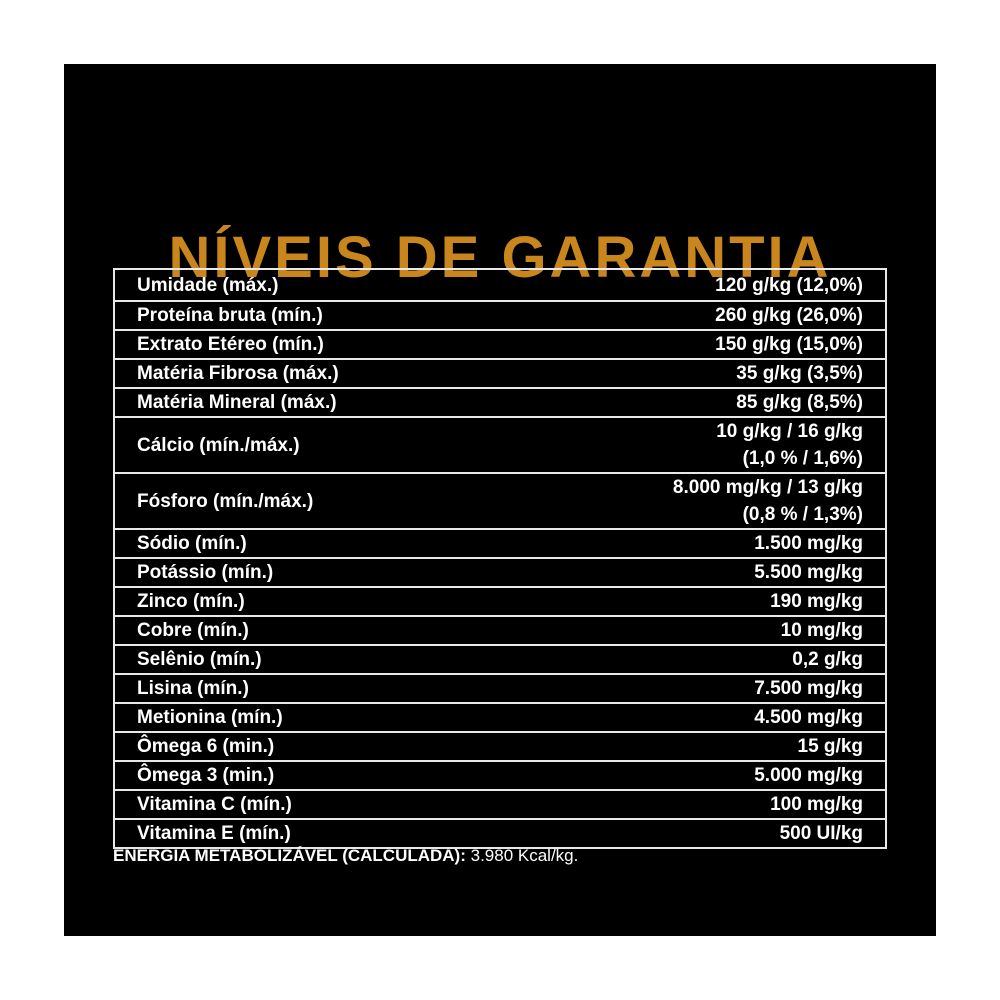 This screenshot has width=1000, height=1000. I want to click on table-row: Potássio (mín.) 5.500 mg/kg, so click(500, 572).